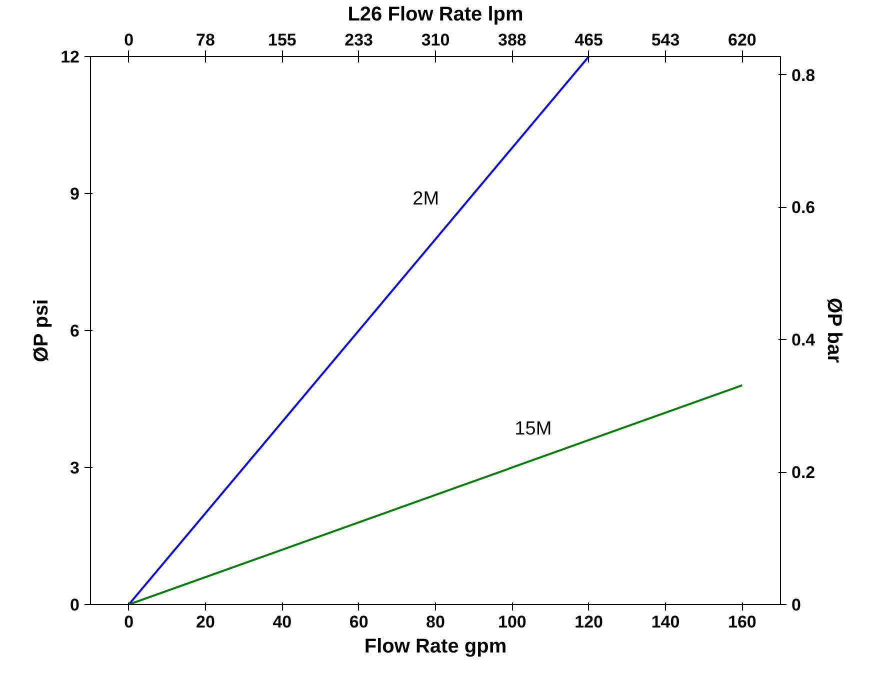 The width and height of the screenshot is (888, 678). I want to click on x2-tick-label: 543, so click(665, 40).